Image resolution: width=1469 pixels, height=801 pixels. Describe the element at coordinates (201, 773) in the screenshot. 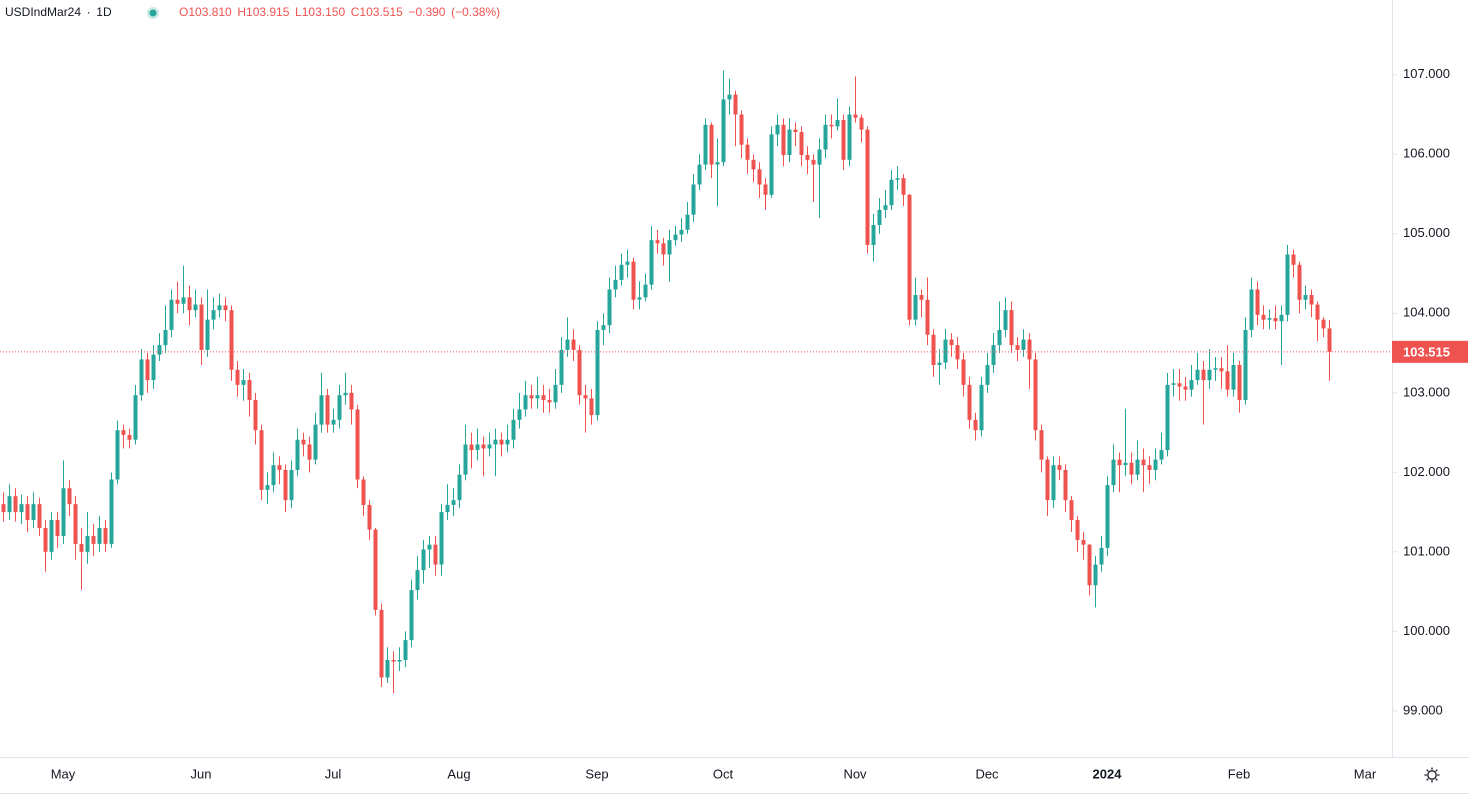

I see `x-tick-label: Jun` at that location.